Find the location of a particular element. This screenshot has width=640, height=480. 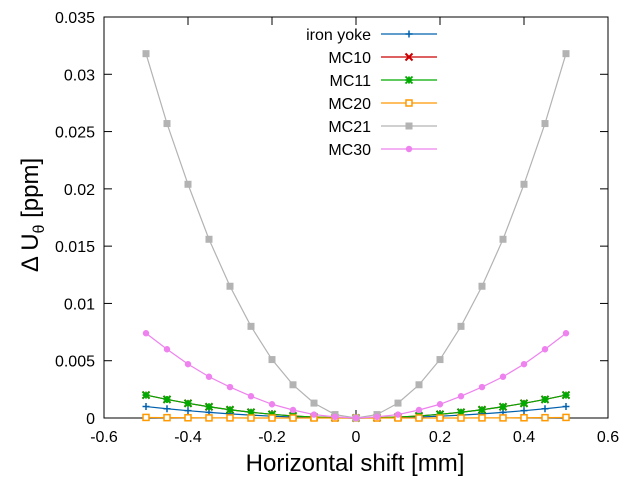

x-axis-title: Horizontal shift [mm] is located at coordinates (355, 463).